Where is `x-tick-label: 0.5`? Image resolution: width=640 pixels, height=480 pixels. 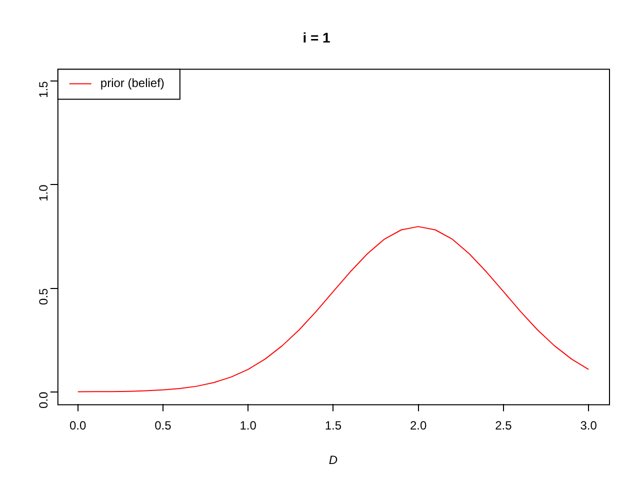 x-tick-label: 0.5 is located at coordinates (163, 425).